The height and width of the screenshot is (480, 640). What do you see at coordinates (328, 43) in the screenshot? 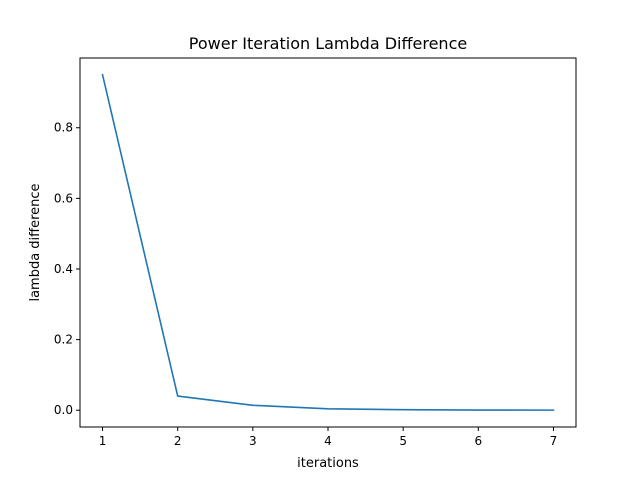
I see `chart-title: Power Iteration Lambda Difference` at bounding box center [328, 43].